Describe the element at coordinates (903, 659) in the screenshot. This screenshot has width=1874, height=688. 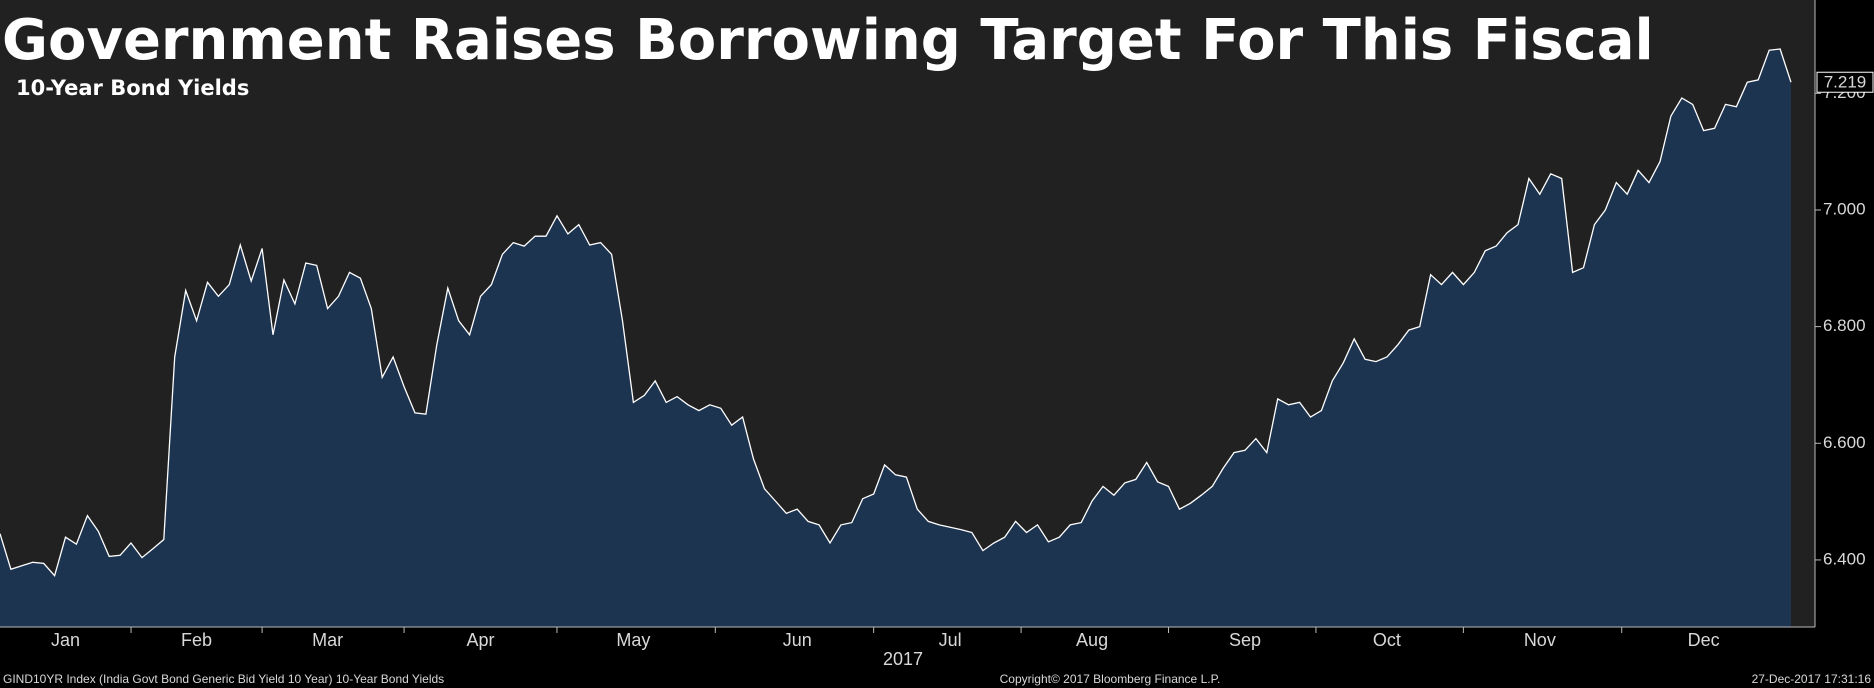
I see `x-axis-label: 2017` at that location.